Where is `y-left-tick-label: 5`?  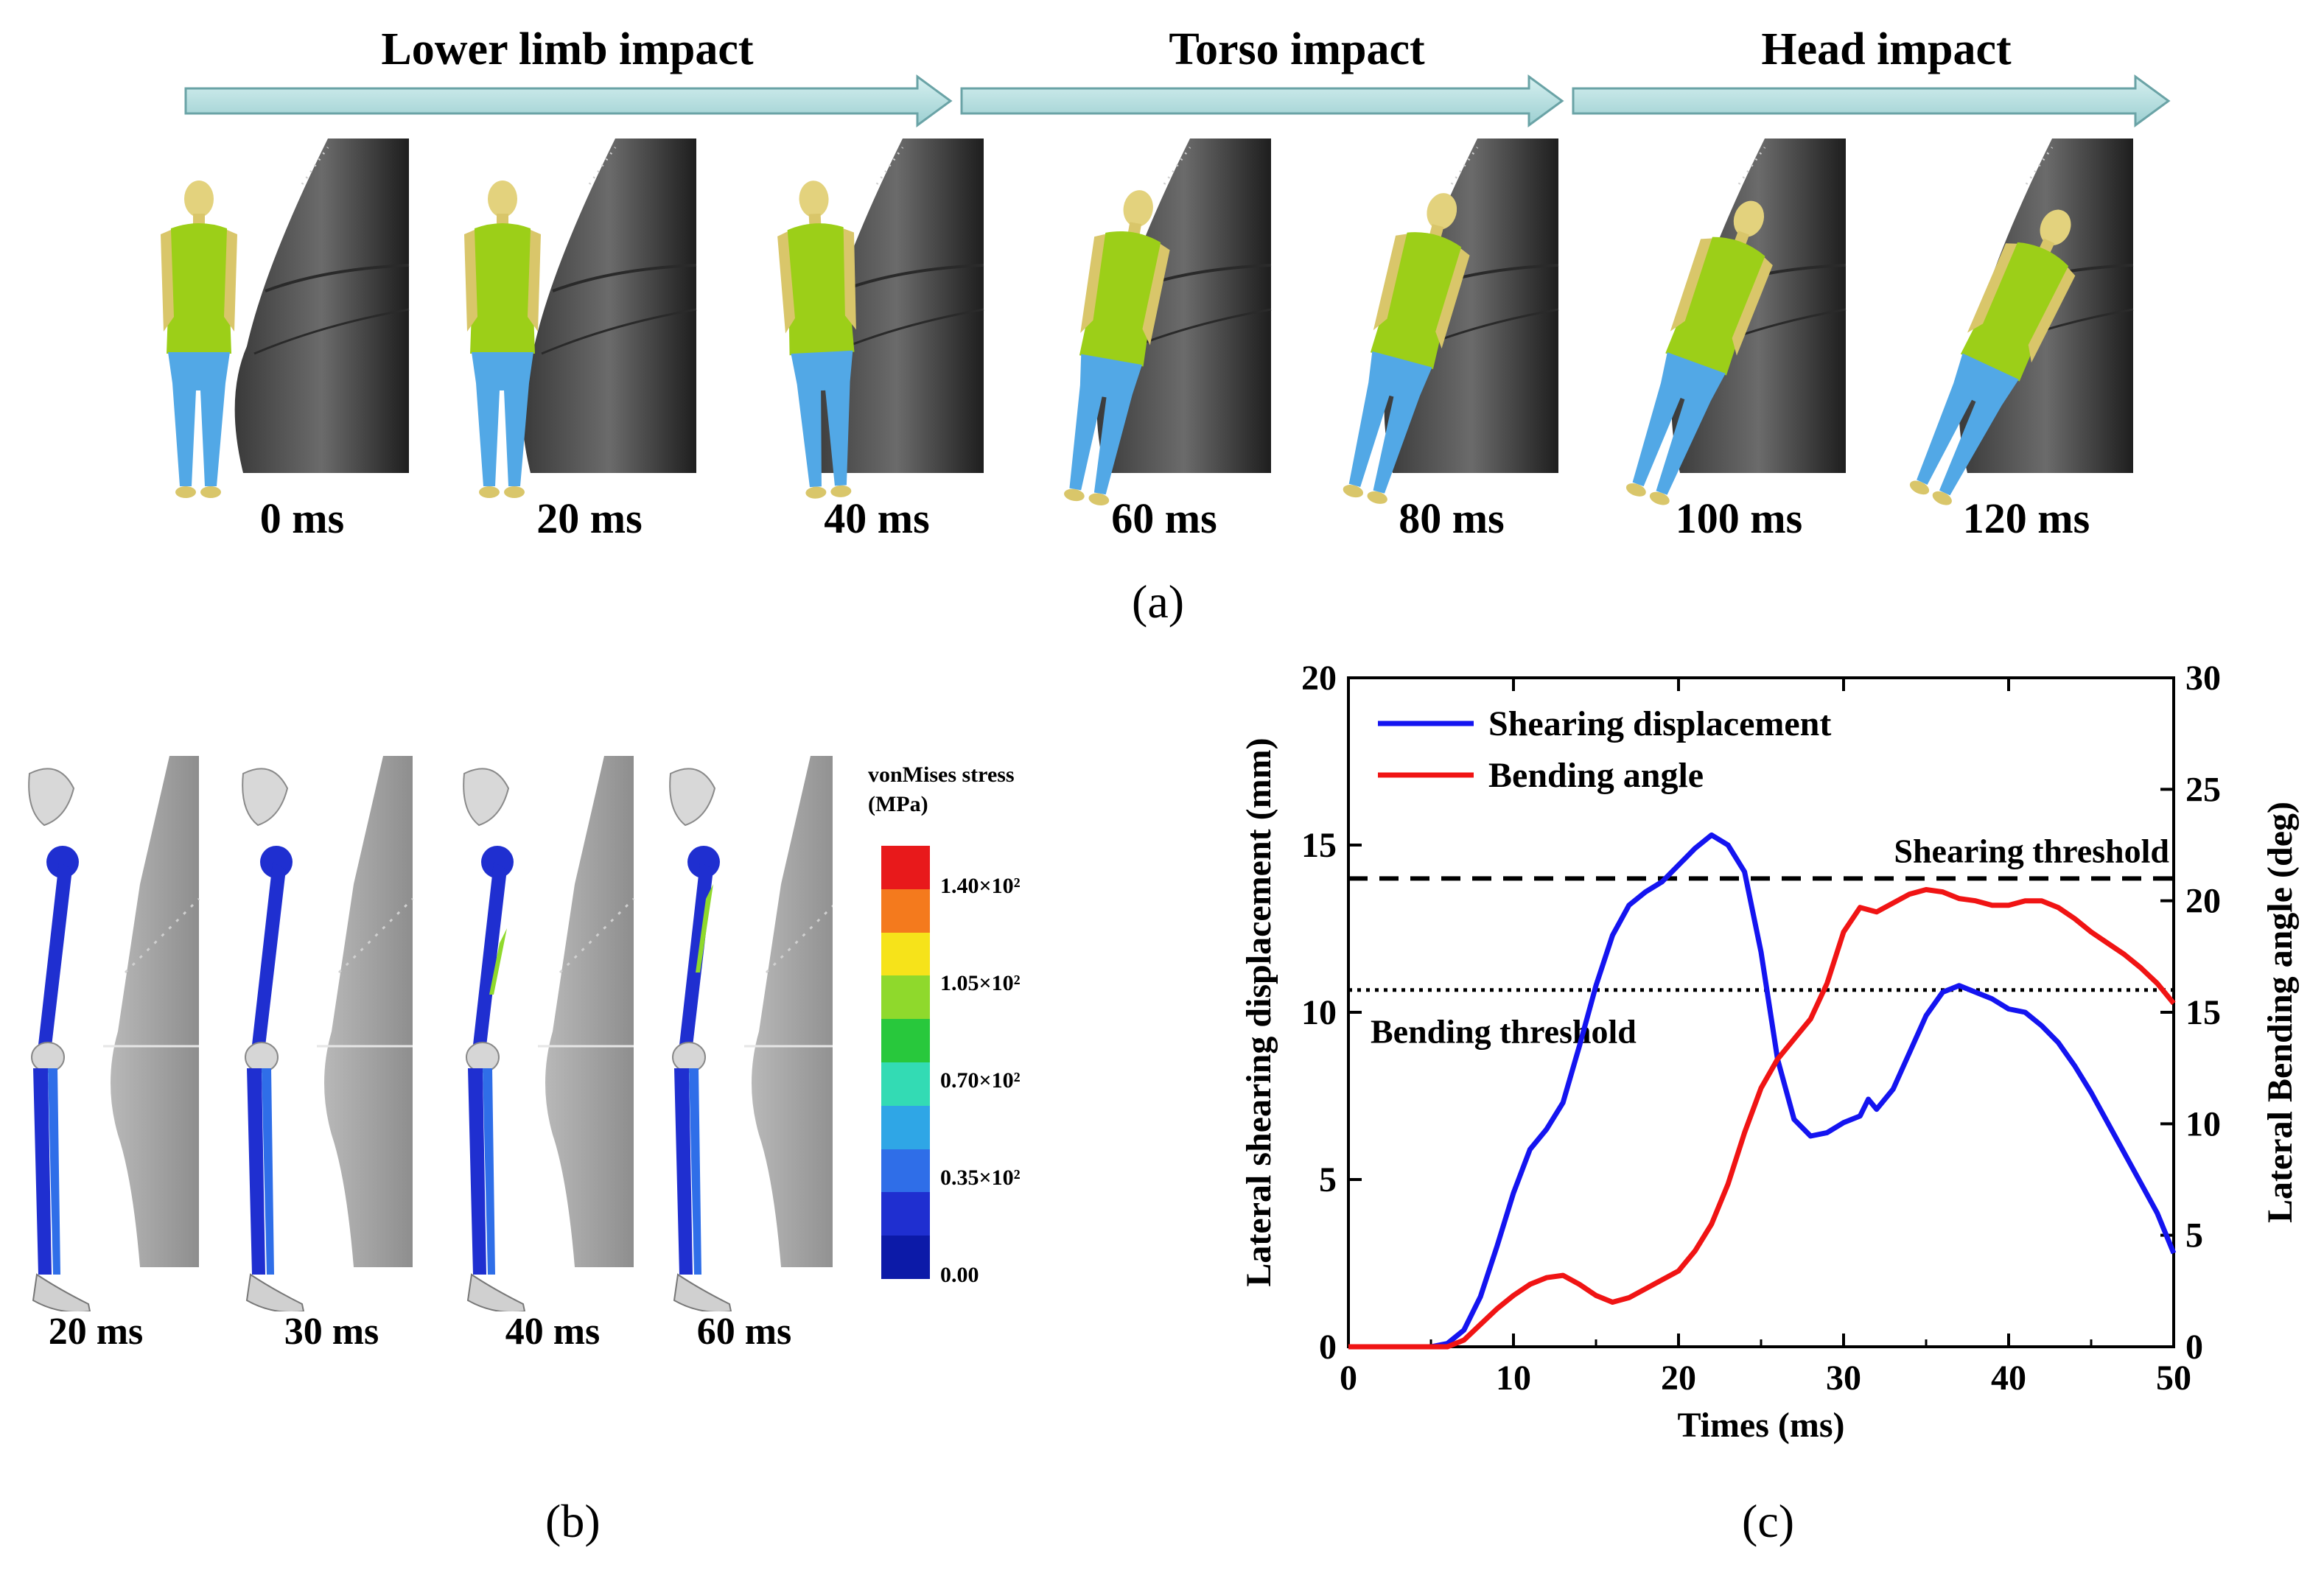 y-left-tick-label: 5 is located at coordinates (1328, 1179).